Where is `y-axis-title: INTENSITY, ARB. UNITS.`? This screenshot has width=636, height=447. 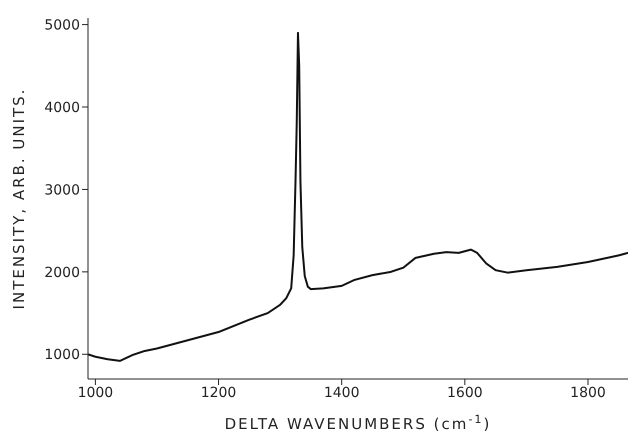
y-axis-title: INTENSITY, ARB. UNITS. is located at coordinates (19, 199).